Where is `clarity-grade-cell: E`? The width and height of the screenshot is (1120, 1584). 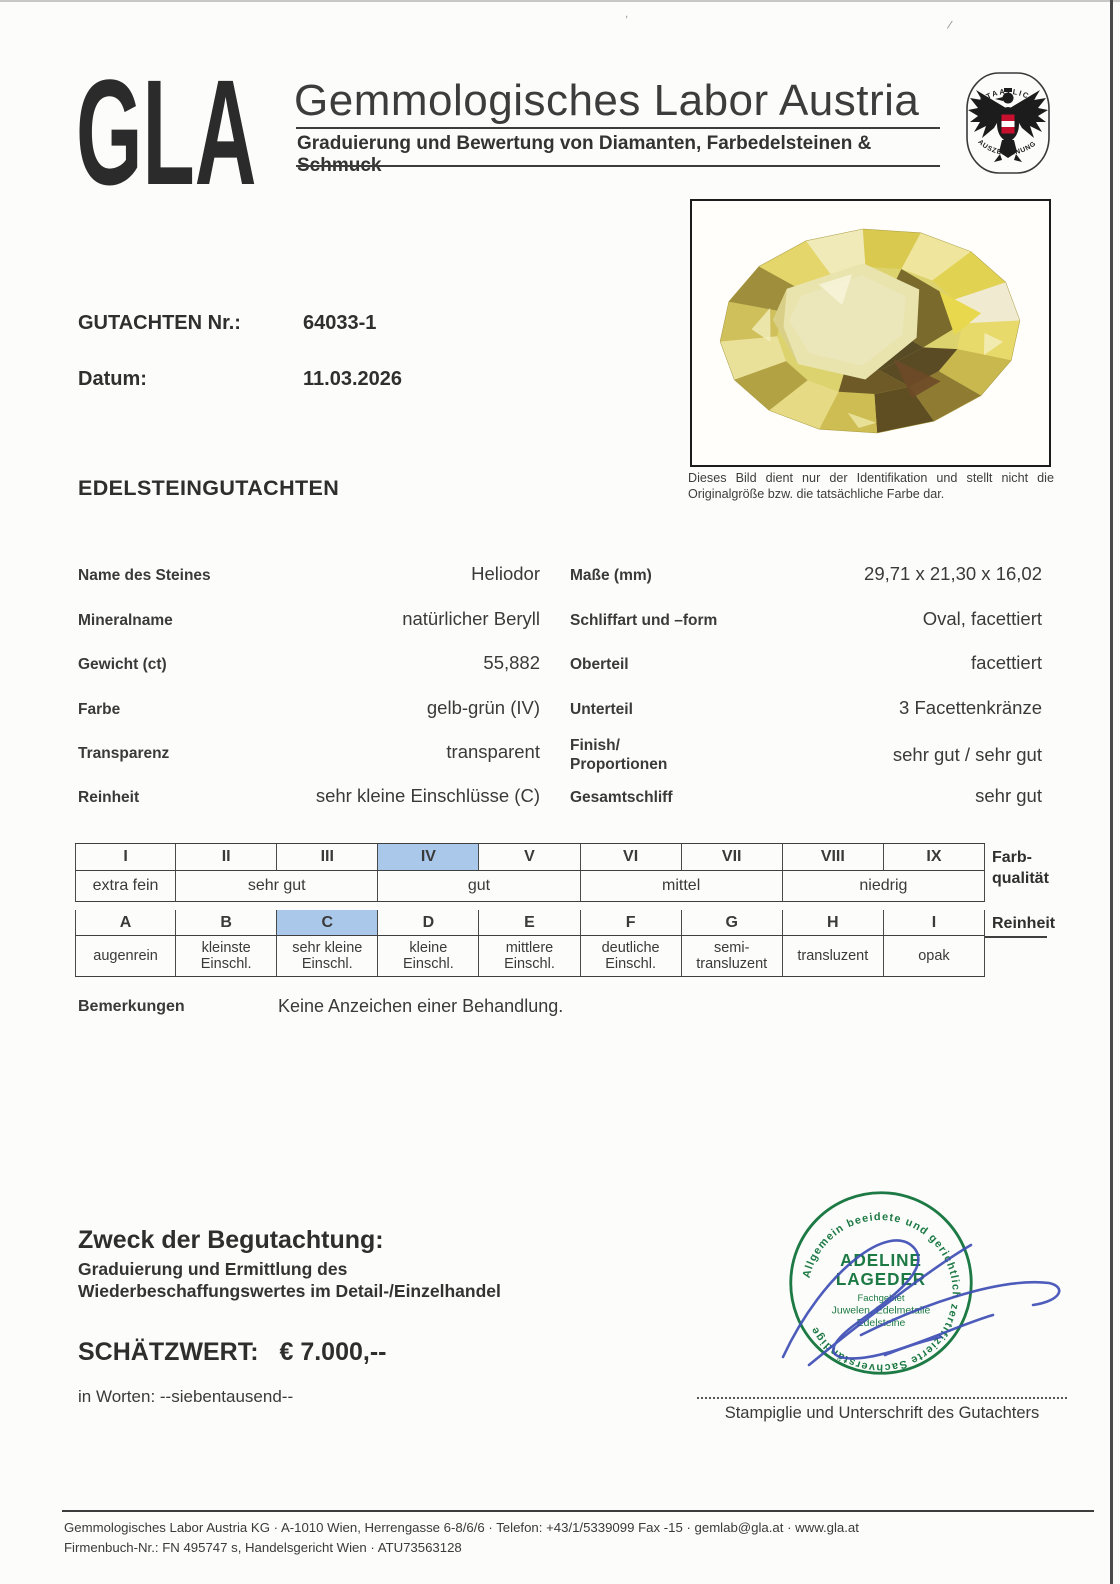
clarity-grade-cell: E is located at coordinates (530, 922).